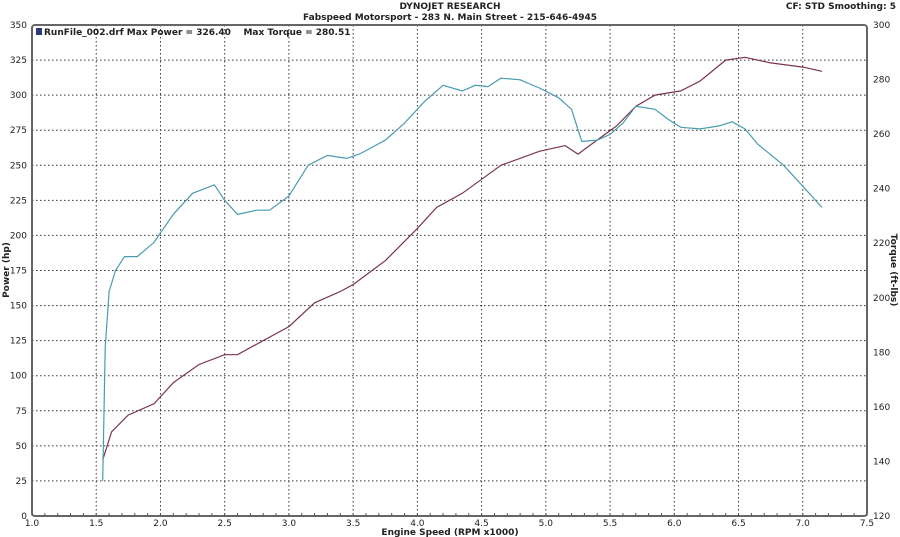  Describe the element at coordinates (881, 244) in the screenshot. I see `y2-tick-label: 220` at that location.